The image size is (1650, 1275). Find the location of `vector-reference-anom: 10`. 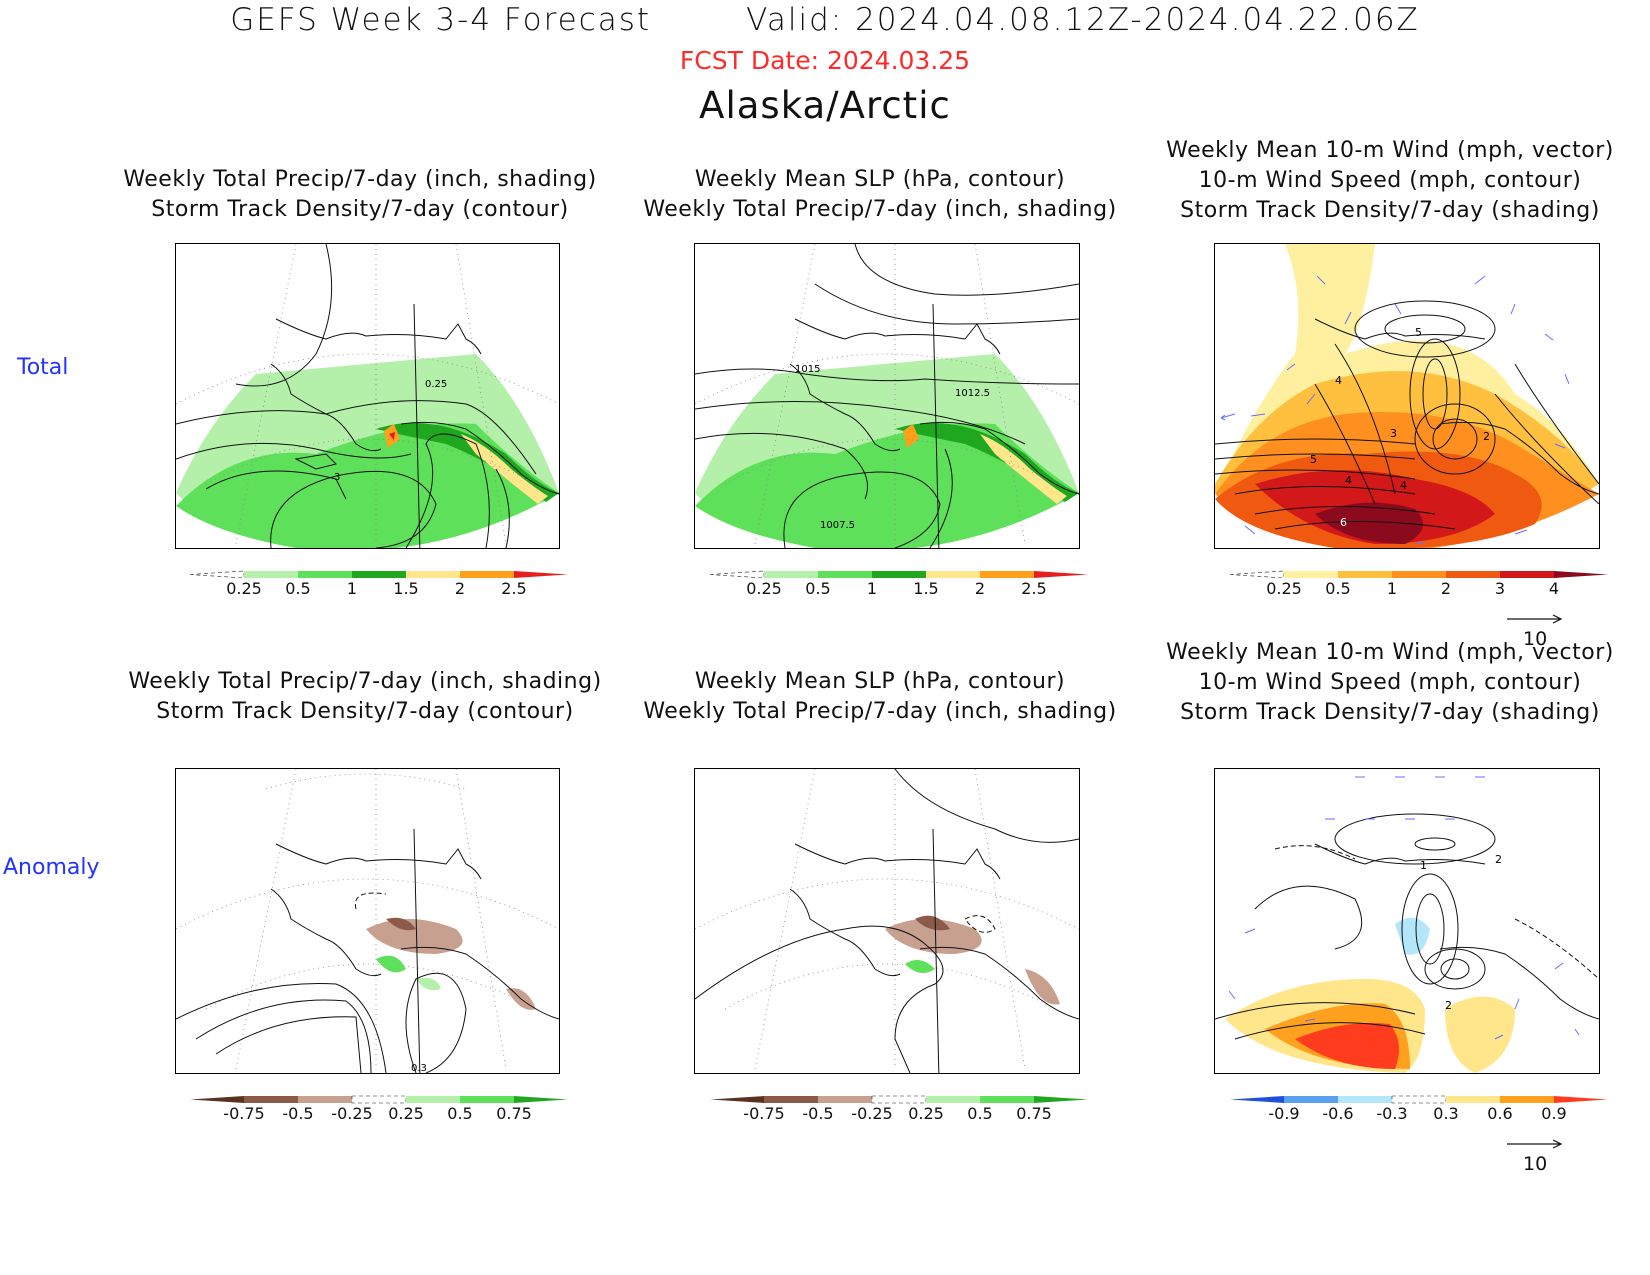

vector-reference-anom: 10 is located at coordinates (1535, 1154).